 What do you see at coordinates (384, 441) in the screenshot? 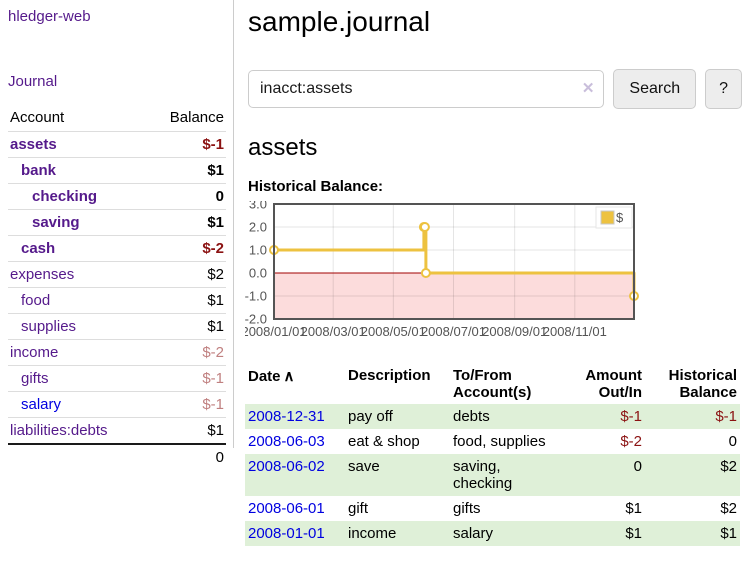
I see `transaction-description: eat & shop` at bounding box center [384, 441].